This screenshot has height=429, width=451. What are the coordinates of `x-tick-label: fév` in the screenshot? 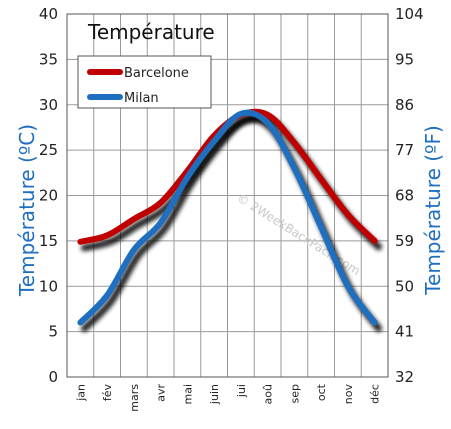 It's located at (107, 393).